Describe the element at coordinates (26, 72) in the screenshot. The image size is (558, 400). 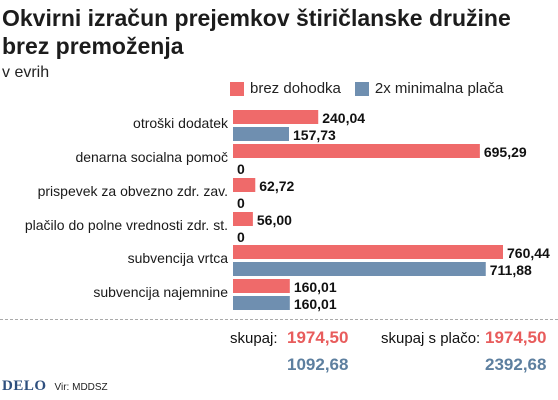
I see `unit-label: v evrih` at that location.